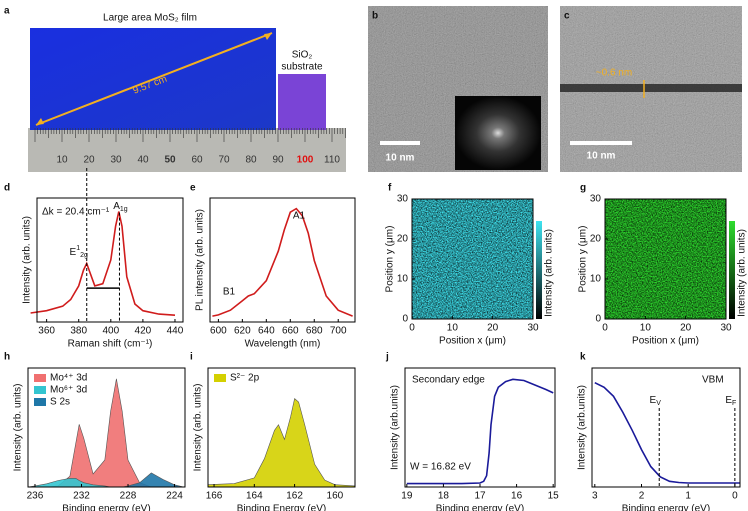  What do you see at coordinates (444, 496) in the screenshot?
I see `x-tick-label: 18` at bounding box center [444, 496].